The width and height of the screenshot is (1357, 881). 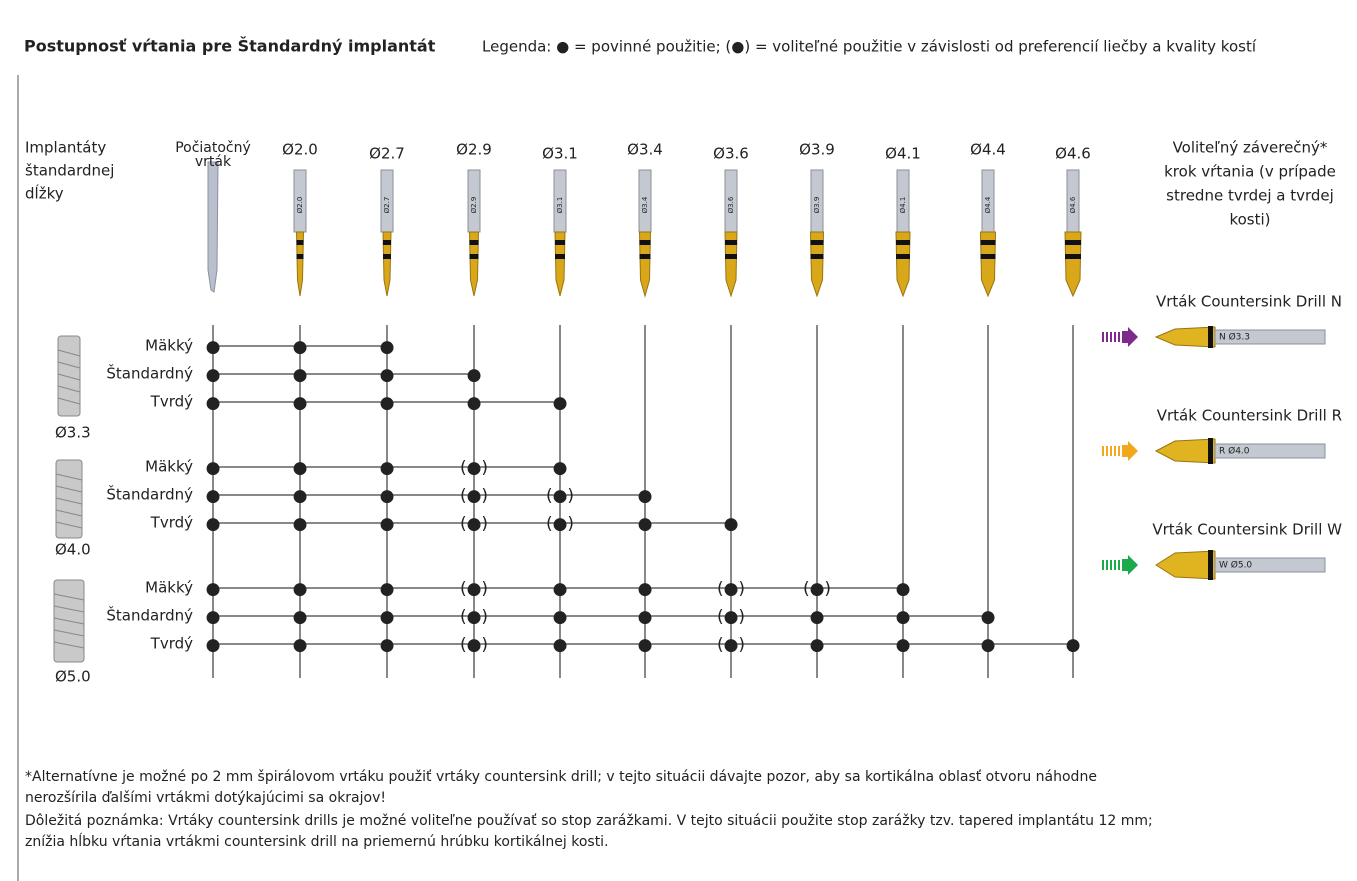 What do you see at coordinates (213, 162) in the screenshot?
I see `column-label: vrták` at bounding box center [213, 162].